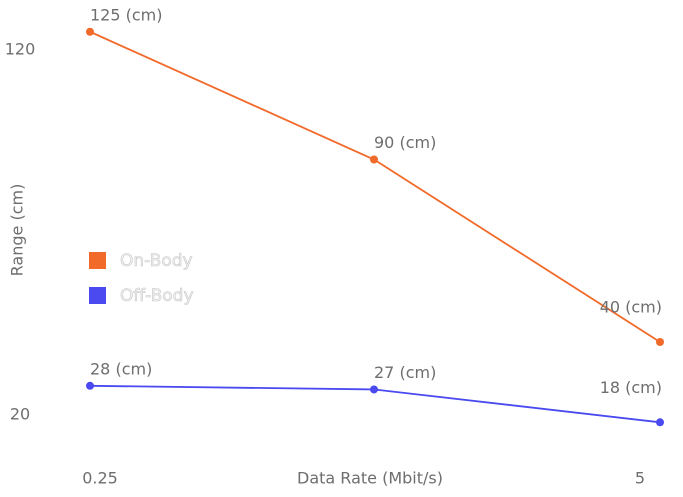  I want to click on data-label: 125 (cm), so click(126, 14).